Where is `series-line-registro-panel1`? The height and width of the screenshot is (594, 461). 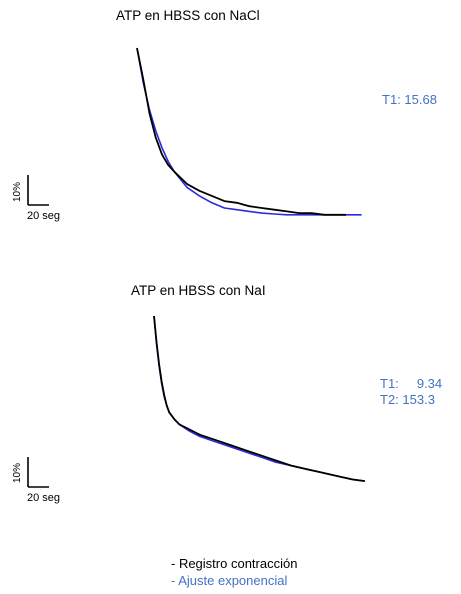
series-line-registro-panel1 is located at coordinates (241, 131).